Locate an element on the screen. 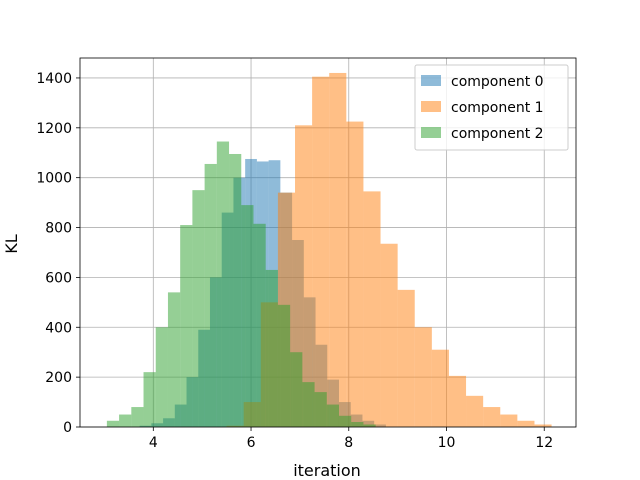 Image resolution: width=640 pixels, height=480 pixels. y-tick-label: 1000 is located at coordinates (54, 179).